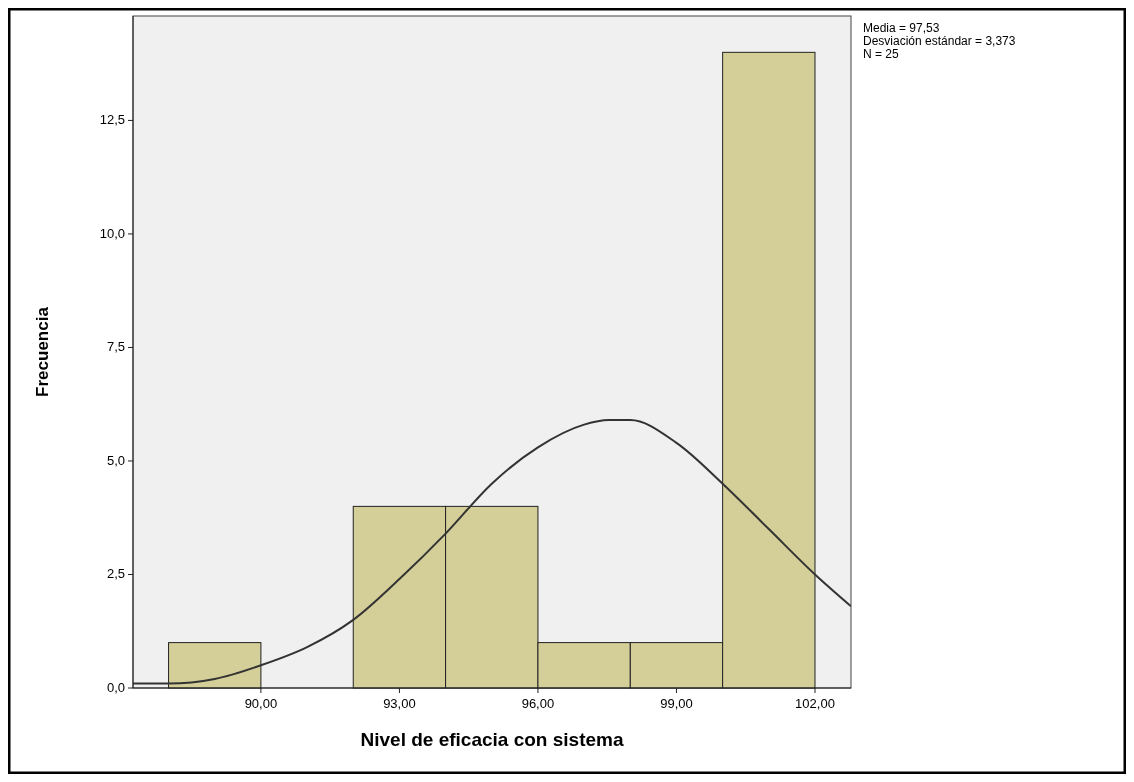 The height and width of the screenshot is (782, 1134). What do you see at coordinates (261, 703) in the screenshot?
I see `x-tick-label: 90,00` at bounding box center [261, 703].